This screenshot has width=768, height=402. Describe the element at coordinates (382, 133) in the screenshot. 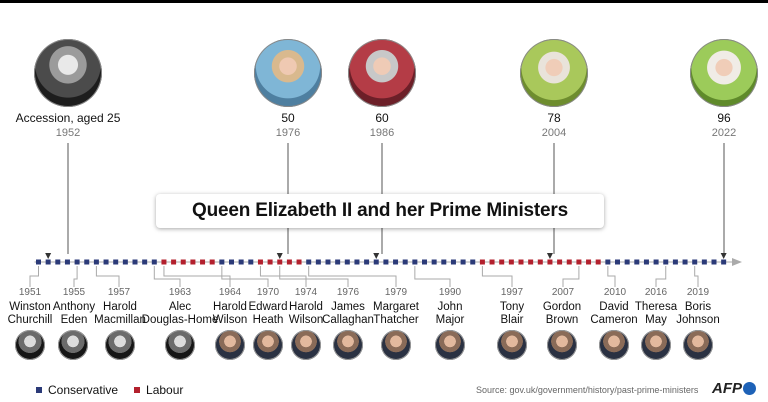

I see `milestone-year: 1986` at that location.